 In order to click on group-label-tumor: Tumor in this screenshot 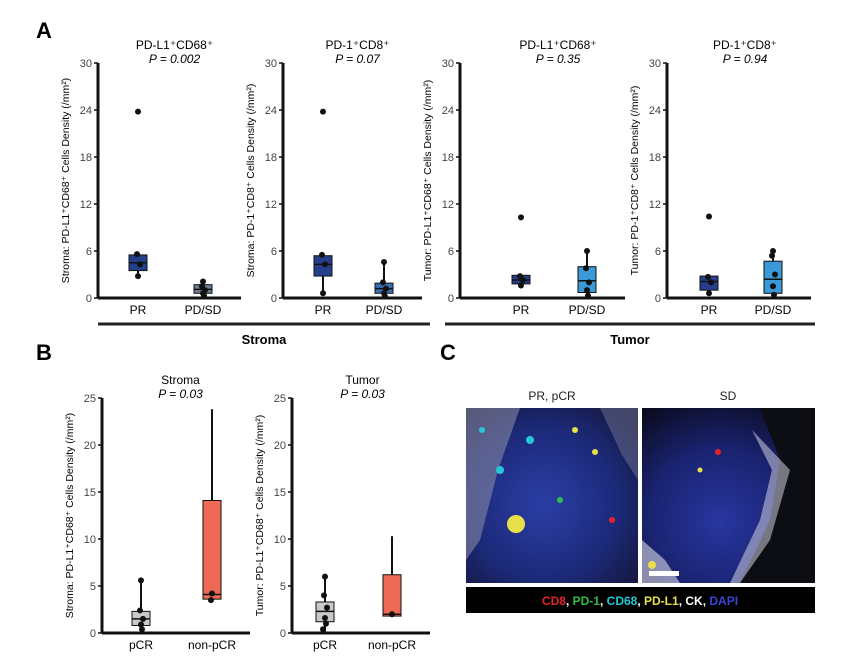, I will do `click(629, 339)`.